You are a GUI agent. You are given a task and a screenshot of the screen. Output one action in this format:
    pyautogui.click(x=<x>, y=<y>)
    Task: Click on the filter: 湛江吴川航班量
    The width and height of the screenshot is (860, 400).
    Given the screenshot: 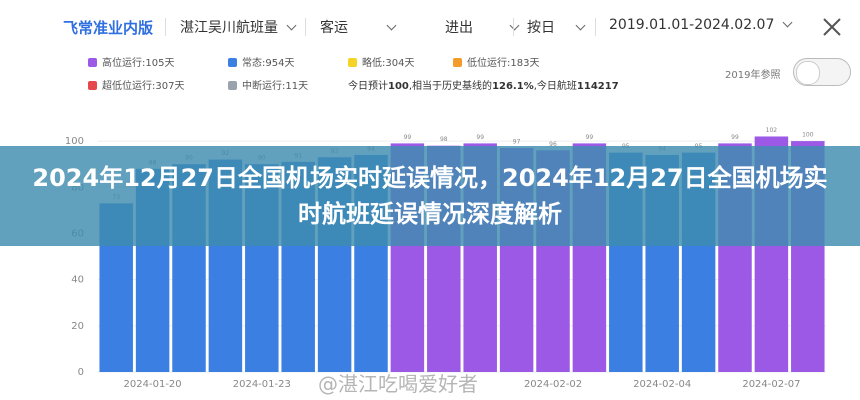 What is the action you would take?
    pyautogui.click(x=238, y=27)
    